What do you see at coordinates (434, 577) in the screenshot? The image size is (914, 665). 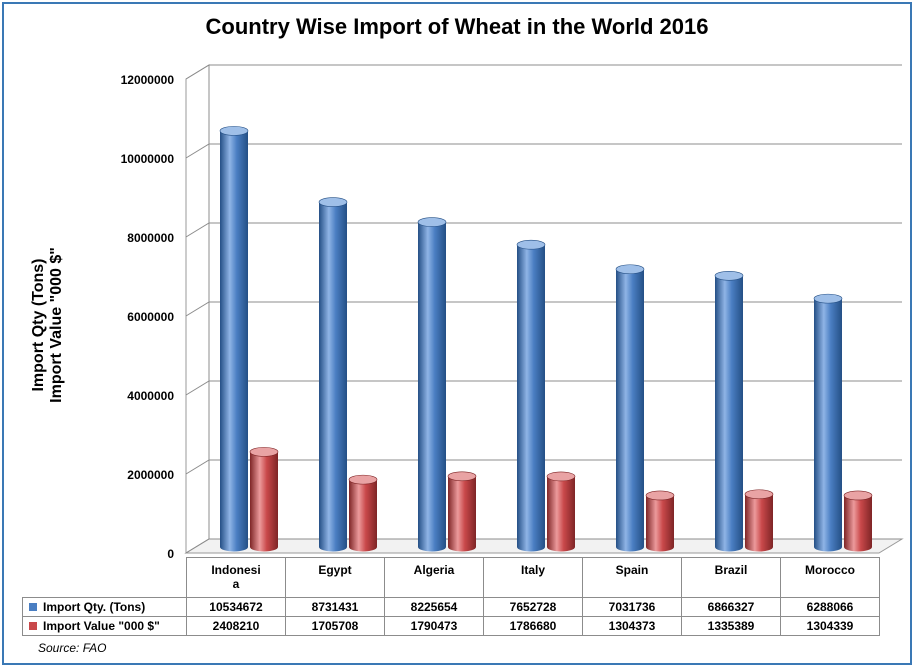 I see `category-label: Algeria` at bounding box center [434, 577].